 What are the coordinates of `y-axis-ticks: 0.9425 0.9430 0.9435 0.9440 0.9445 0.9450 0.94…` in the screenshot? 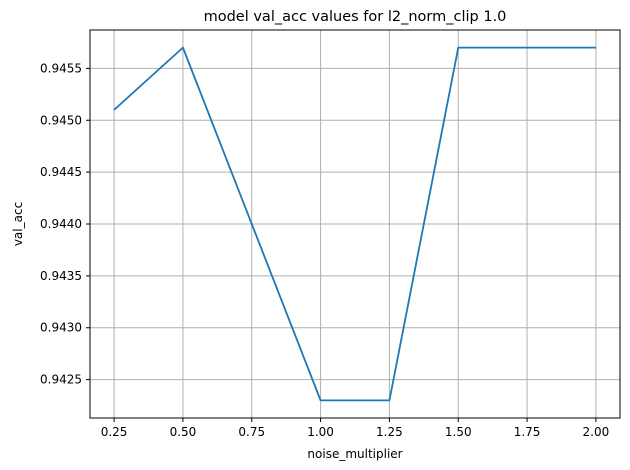 It's located at (65, 224).